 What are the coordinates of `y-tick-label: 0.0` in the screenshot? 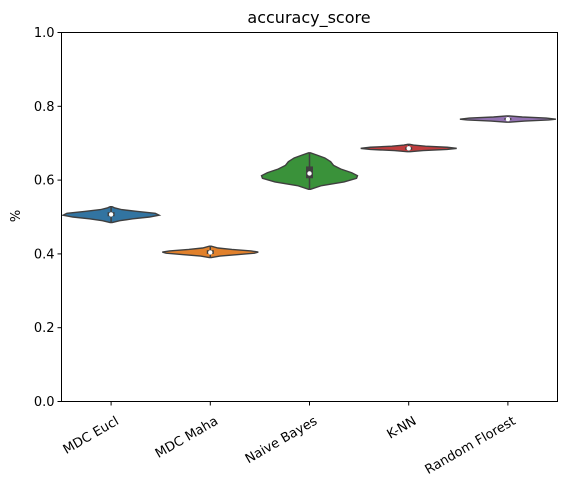 It's located at (44, 402).